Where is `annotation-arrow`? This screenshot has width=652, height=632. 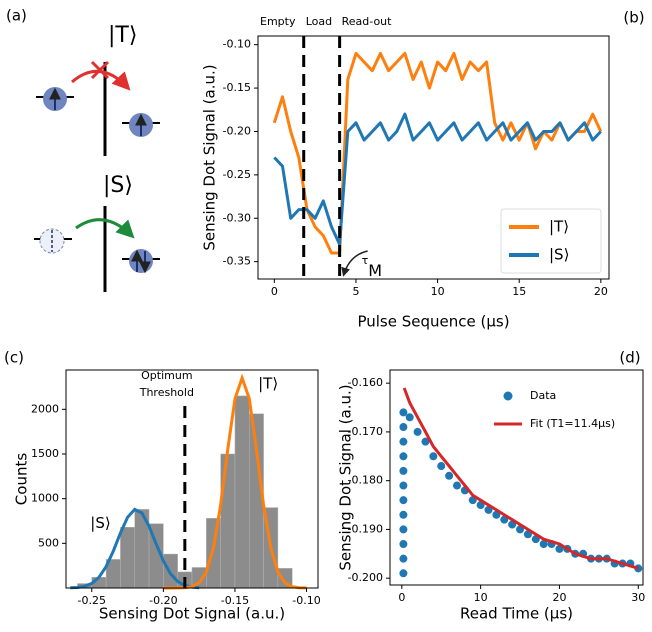 annotation-arrow is located at coordinates (354, 263).